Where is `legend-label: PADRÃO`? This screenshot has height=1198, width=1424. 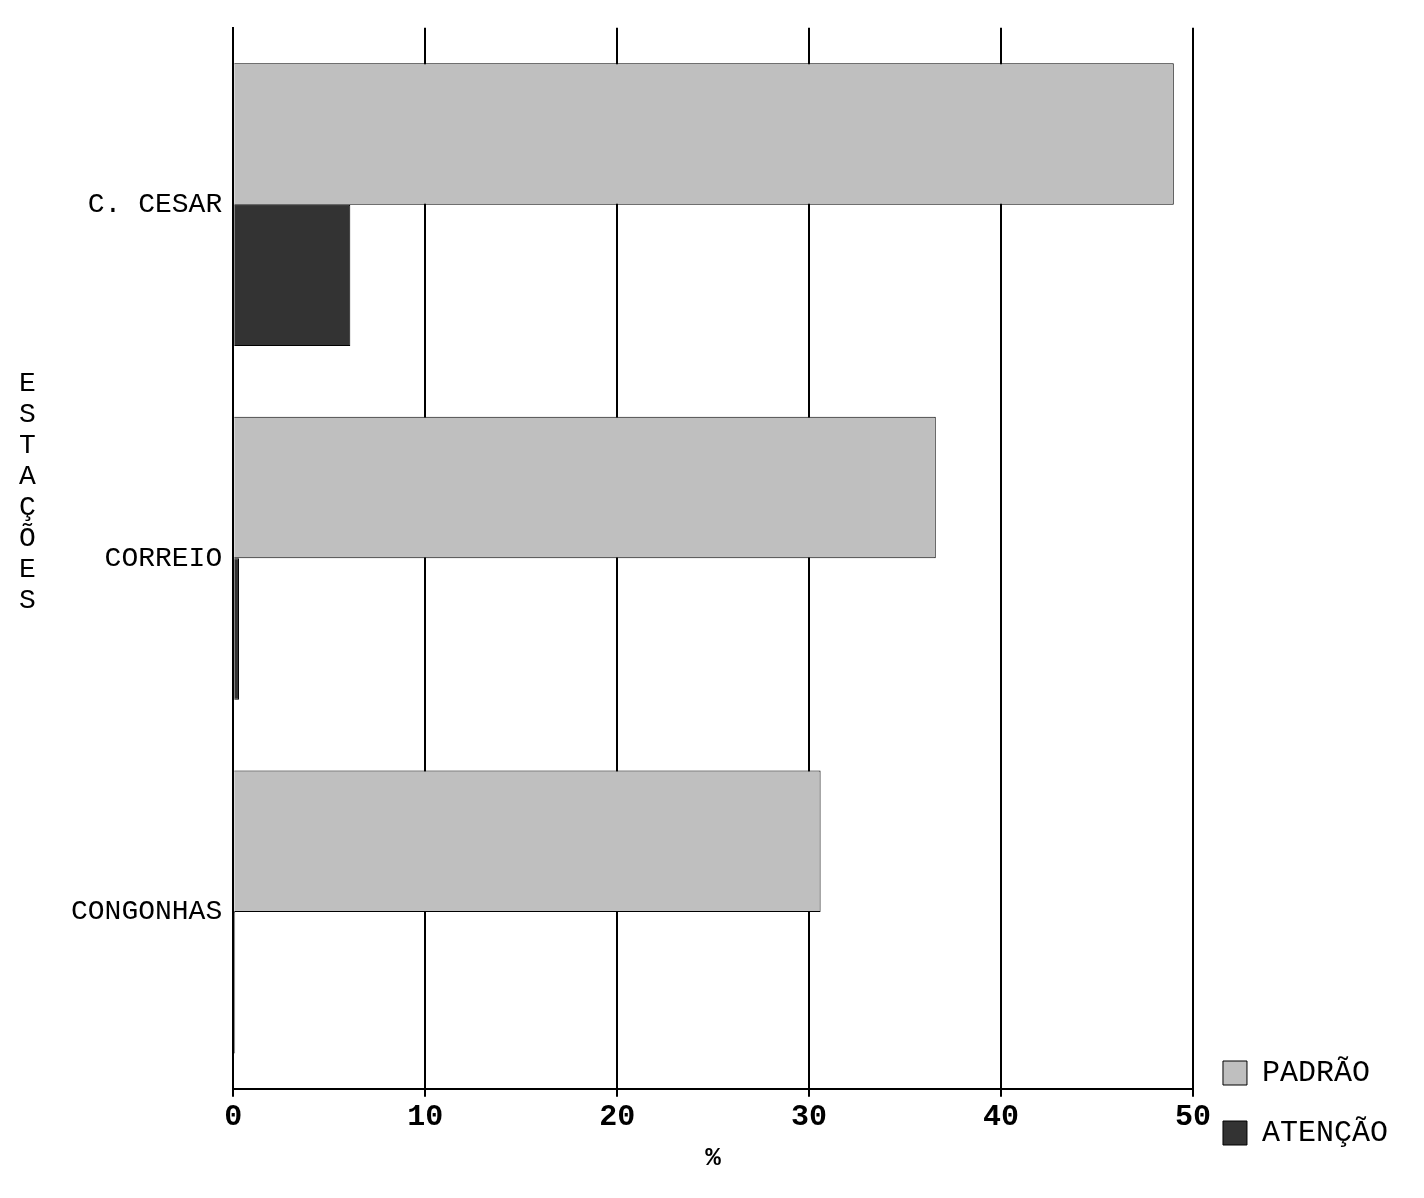 legend-label: PADRÃO is located at coordinates (1316, 1072).